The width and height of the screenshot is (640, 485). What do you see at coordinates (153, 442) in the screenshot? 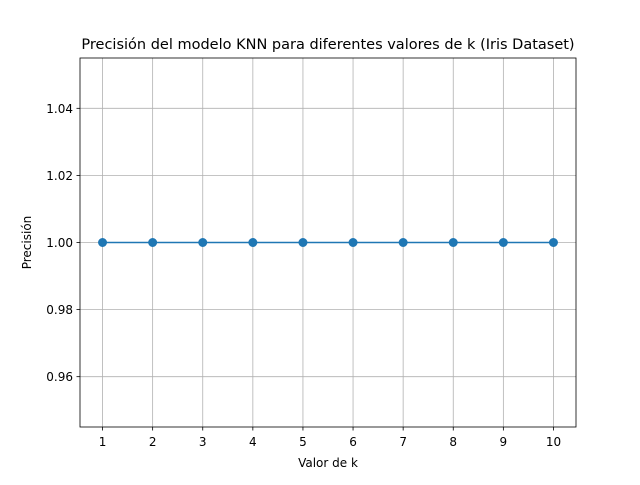
I see `x-tick-label: 2` at bounding box center [153, 442].